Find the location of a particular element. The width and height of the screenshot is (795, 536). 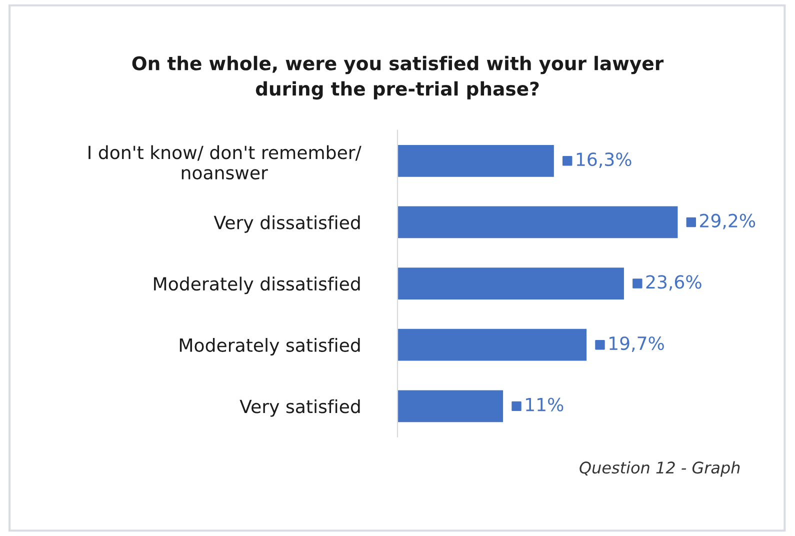

chart-title: On the whole, were you satisfied with your lawyer during the pre-trial phase? is located at coordinates (398, 78).